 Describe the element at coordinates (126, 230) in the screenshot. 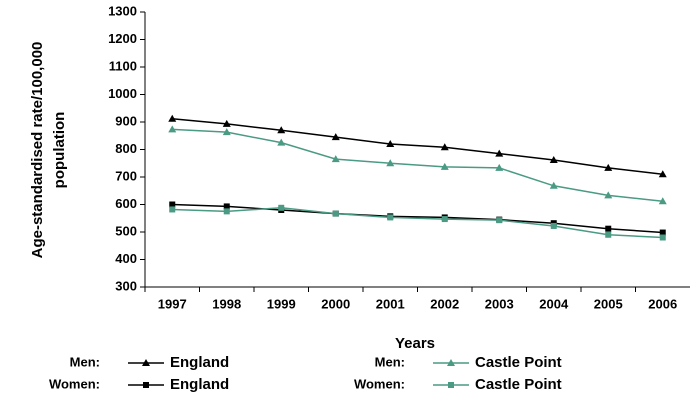

I see `y-tick-label: 500` at that location.